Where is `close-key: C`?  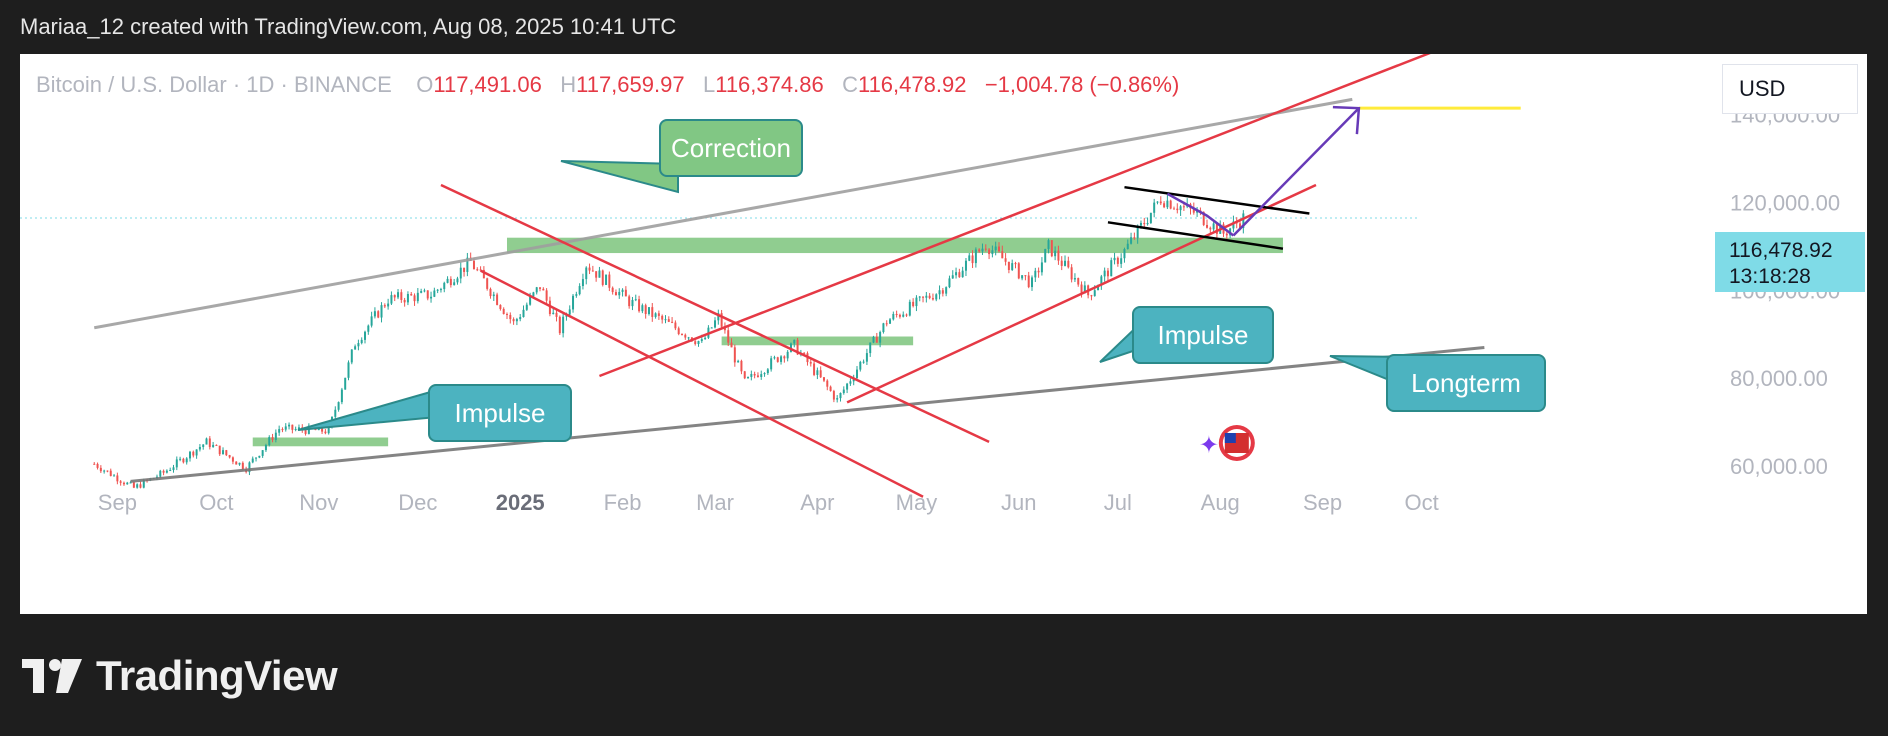 close-key: C is located at coordinates (850, 84).